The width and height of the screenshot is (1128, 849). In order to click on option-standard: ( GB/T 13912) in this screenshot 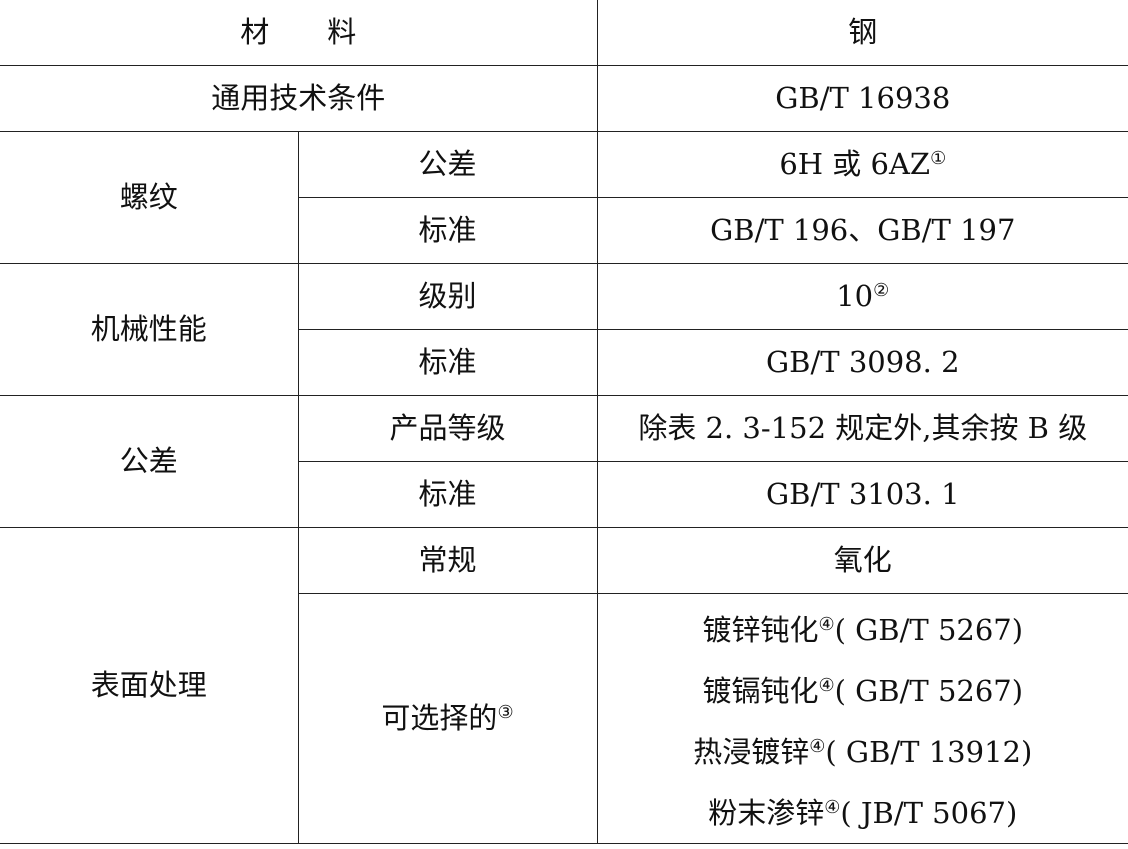, I will do `click(929, 751)`.